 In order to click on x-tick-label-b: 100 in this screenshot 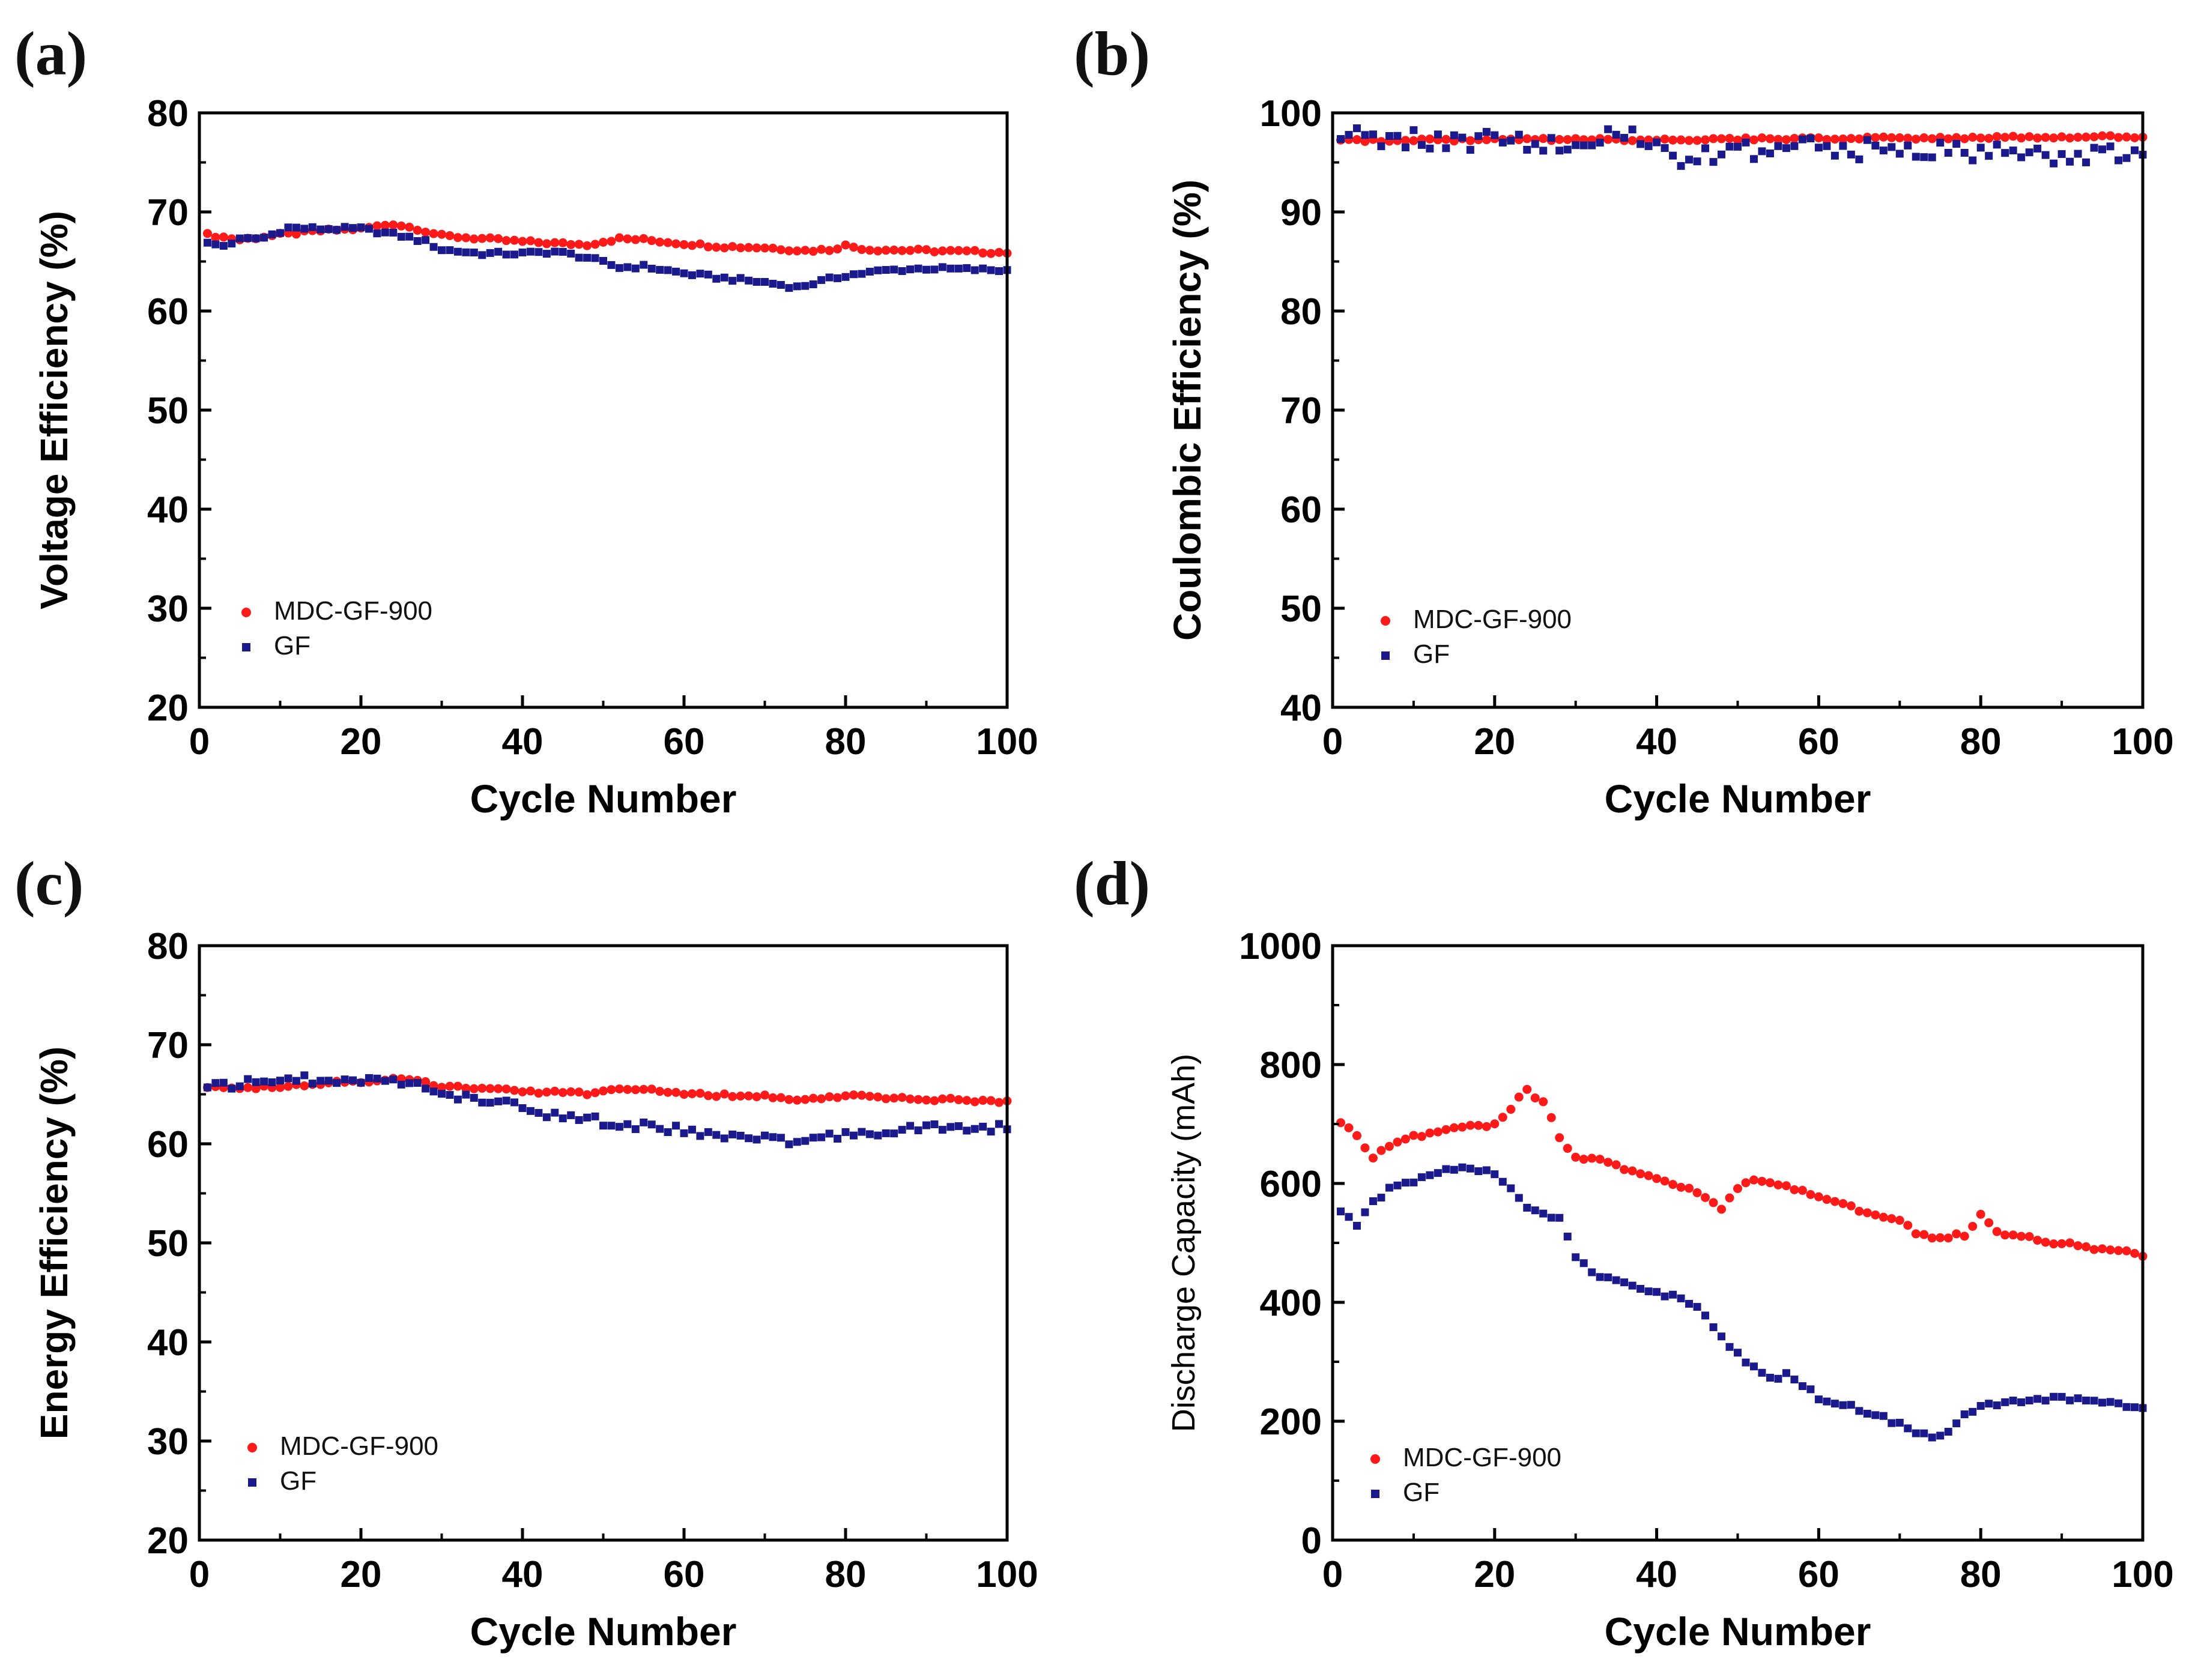, I will do `click(2142, 742)`.